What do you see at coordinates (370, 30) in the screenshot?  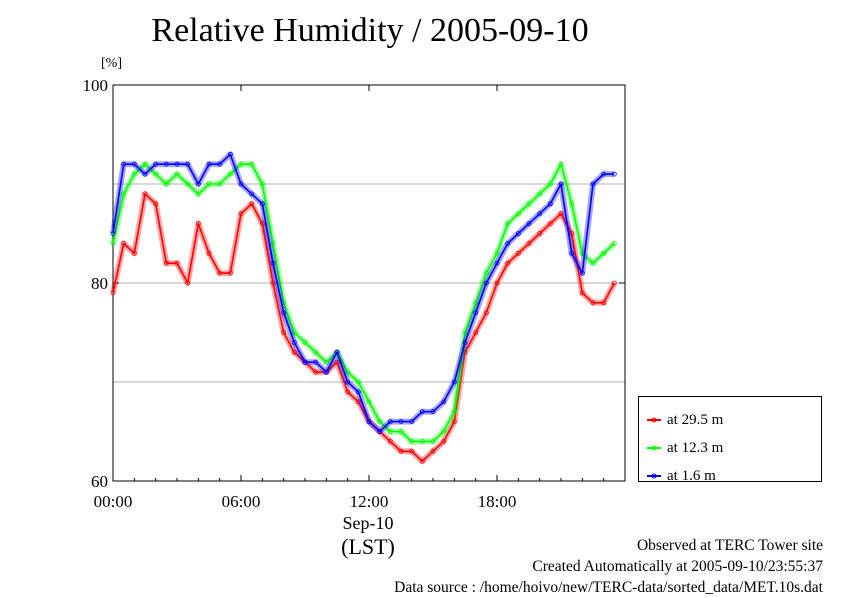 I see `chart-title: Relative Humidity / 2005-09-10` at bounding box center [370, 30].